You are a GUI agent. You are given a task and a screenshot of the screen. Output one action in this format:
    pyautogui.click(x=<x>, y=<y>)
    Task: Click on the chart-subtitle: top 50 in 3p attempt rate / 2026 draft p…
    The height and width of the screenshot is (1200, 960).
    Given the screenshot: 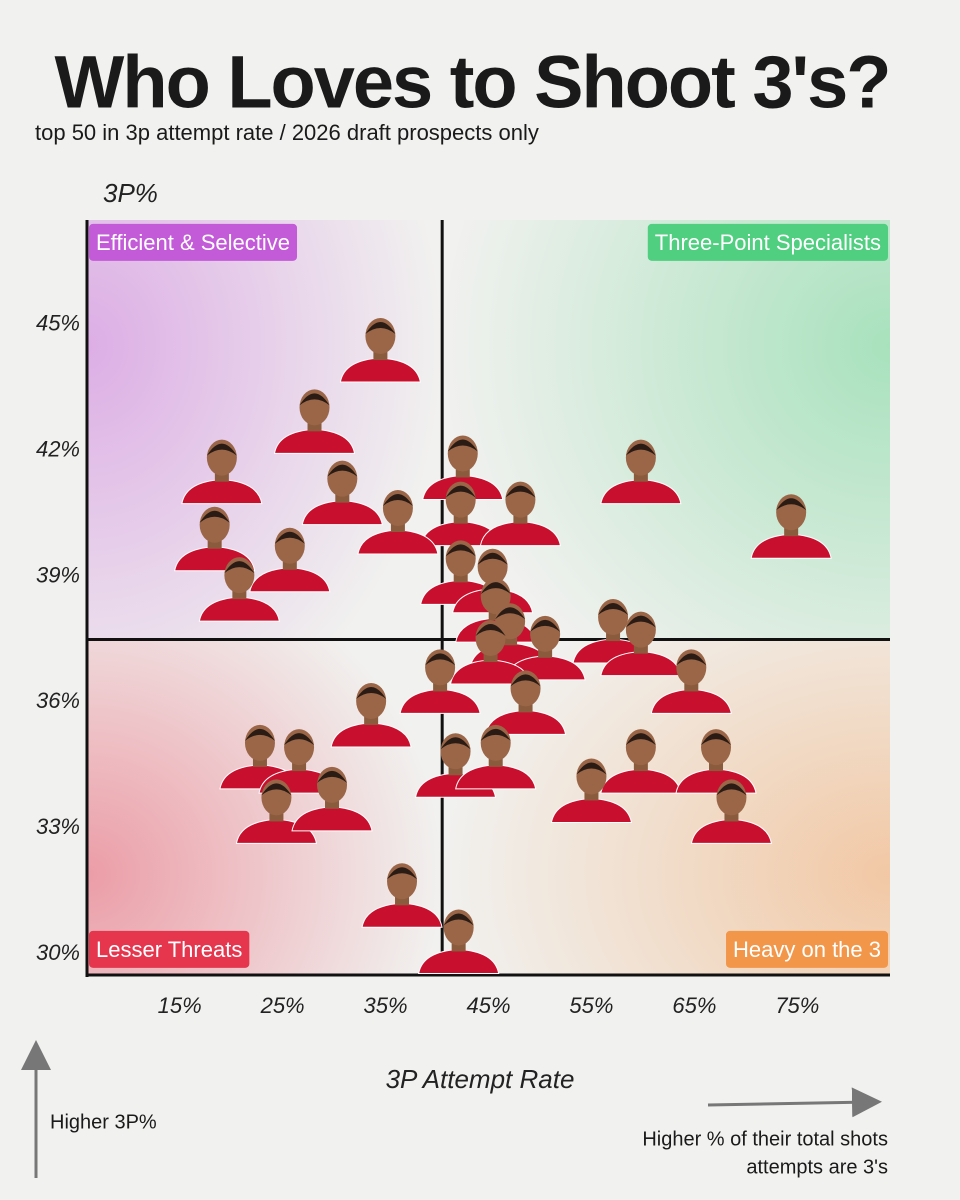 What is the action you would take?
    pyautogui.click(x=287, y=132)
    